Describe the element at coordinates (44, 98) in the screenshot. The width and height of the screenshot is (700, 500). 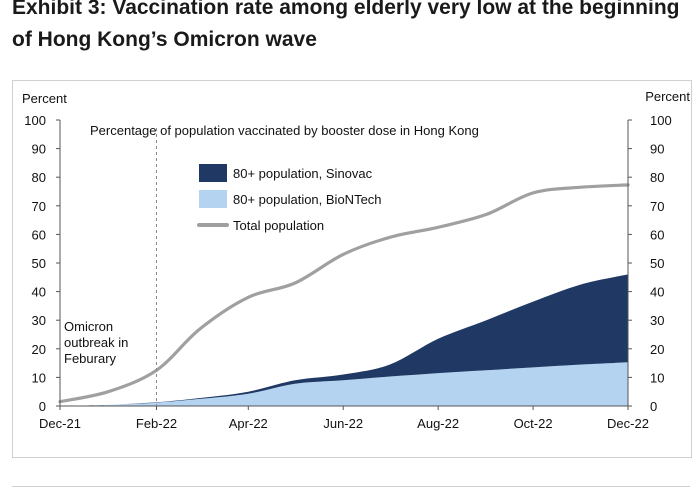
I see `y-axis-label-left: Percent` at that location.